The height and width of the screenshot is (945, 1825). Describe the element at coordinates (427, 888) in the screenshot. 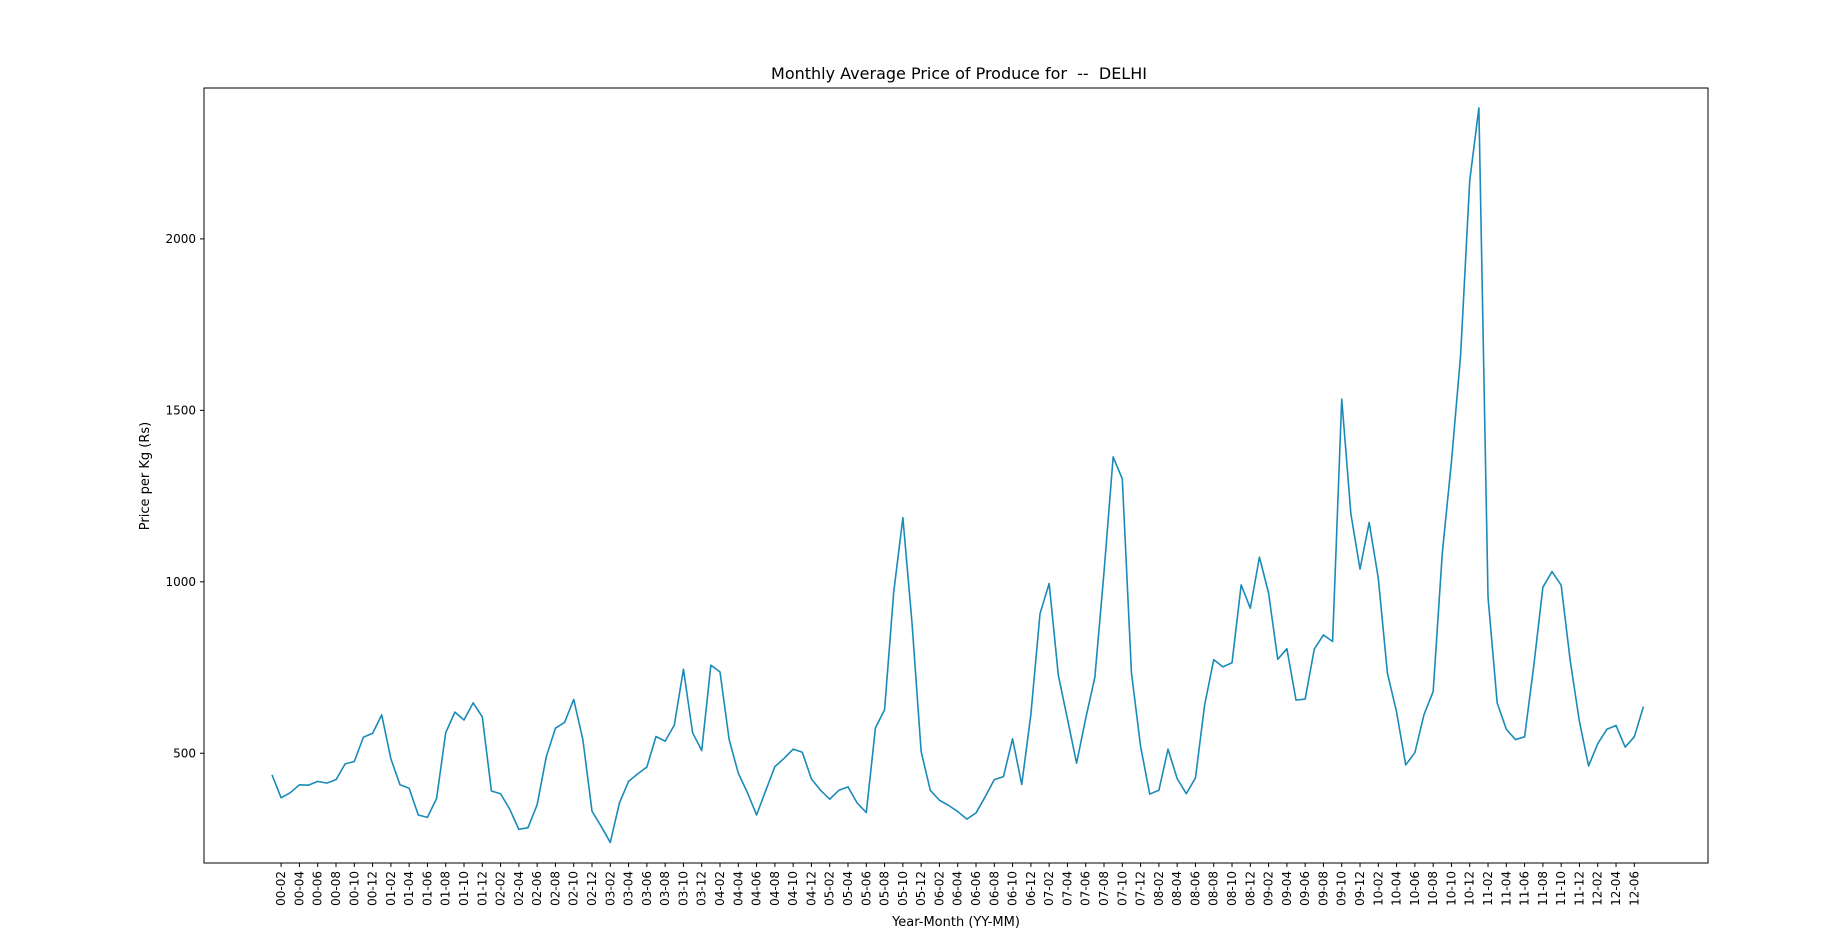

I see `x-tick-label: 01-06` at that location.